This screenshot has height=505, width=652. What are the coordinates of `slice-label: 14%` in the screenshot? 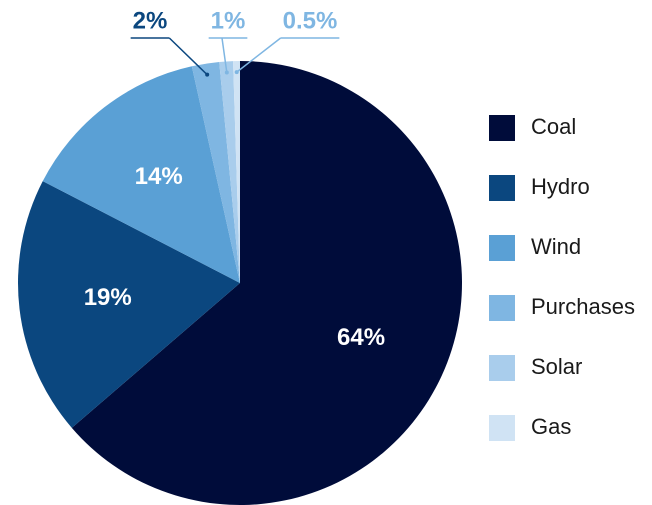 It's located at (159, 176).